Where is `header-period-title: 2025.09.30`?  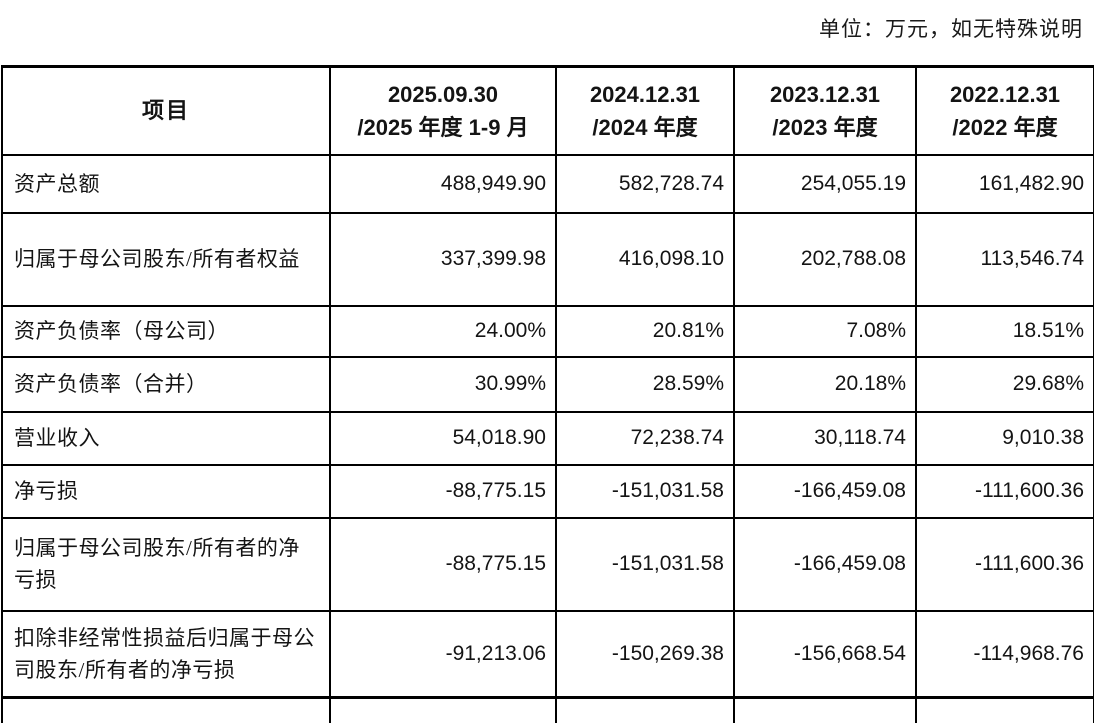
header-period-title: 2025.09.30 is located at coordinates (443, 94).